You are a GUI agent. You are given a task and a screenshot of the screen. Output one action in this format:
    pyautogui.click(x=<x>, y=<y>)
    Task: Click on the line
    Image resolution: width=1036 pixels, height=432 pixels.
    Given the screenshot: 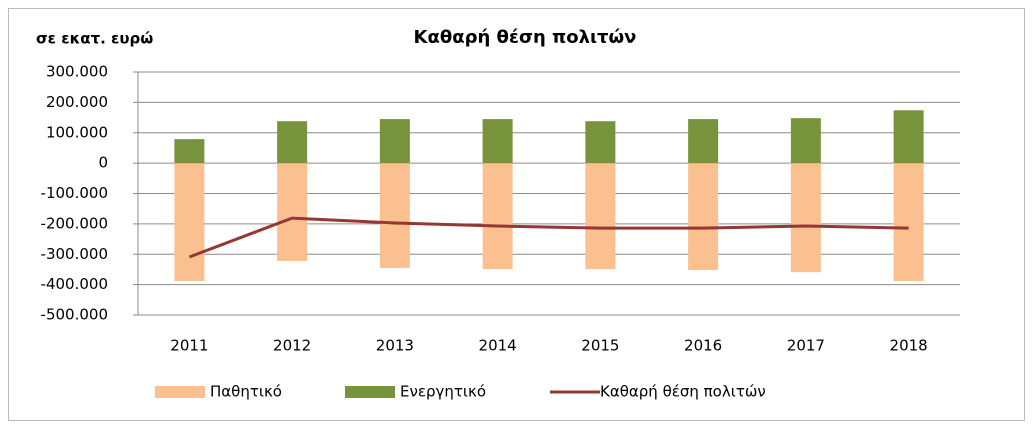 What is the action you would take?
    pyautogui.click(x=548, y=237)
    